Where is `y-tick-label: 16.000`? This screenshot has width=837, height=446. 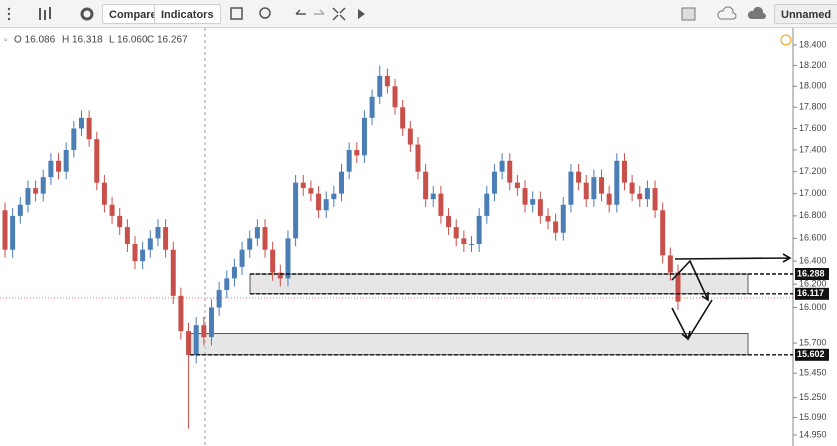
y-tick-label: 16.000 is located at coordinates (813, 307).